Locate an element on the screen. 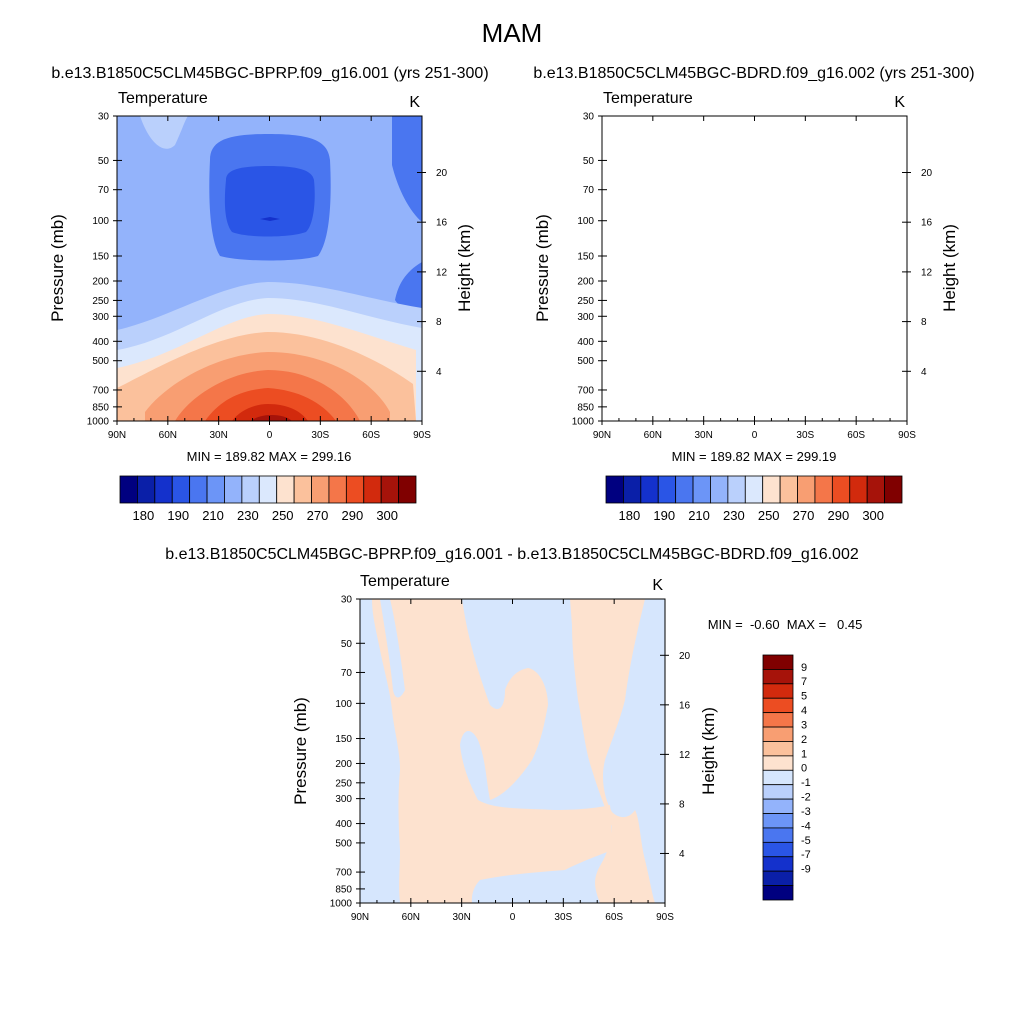 The height and width of the screenshot is (1024, 1024). colorbar-label: 300 is located at coordinates (873, 515).